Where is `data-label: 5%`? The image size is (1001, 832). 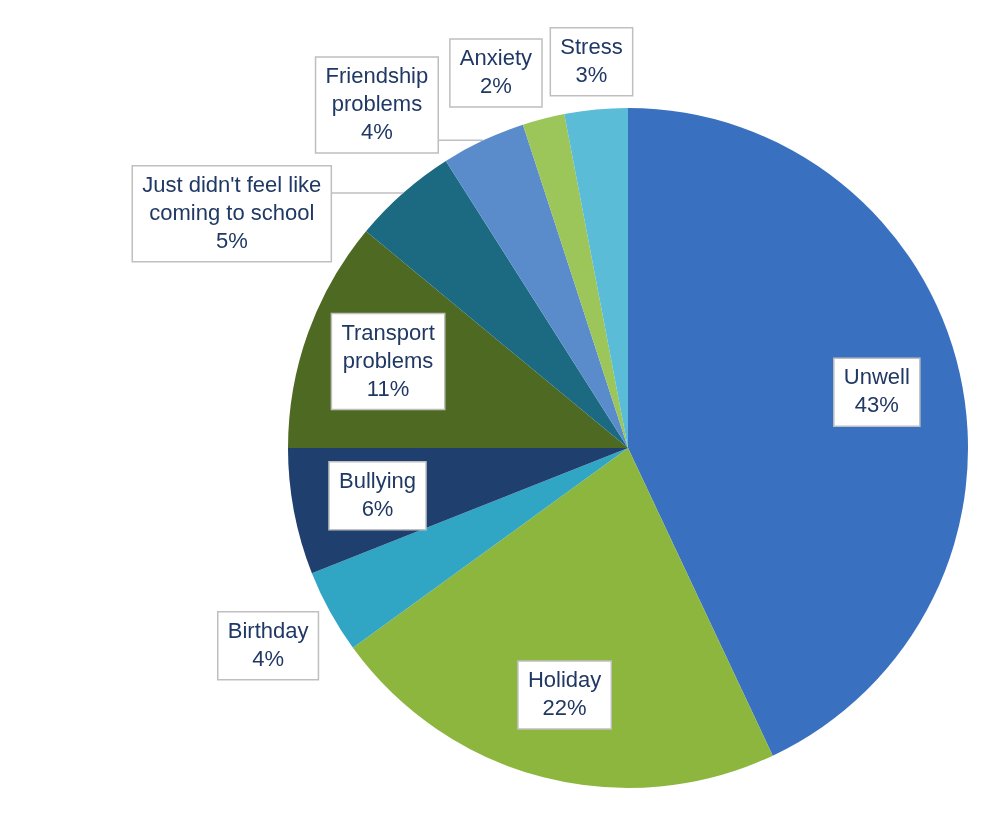
data-label: 5% is located at coordinates (231, 240).